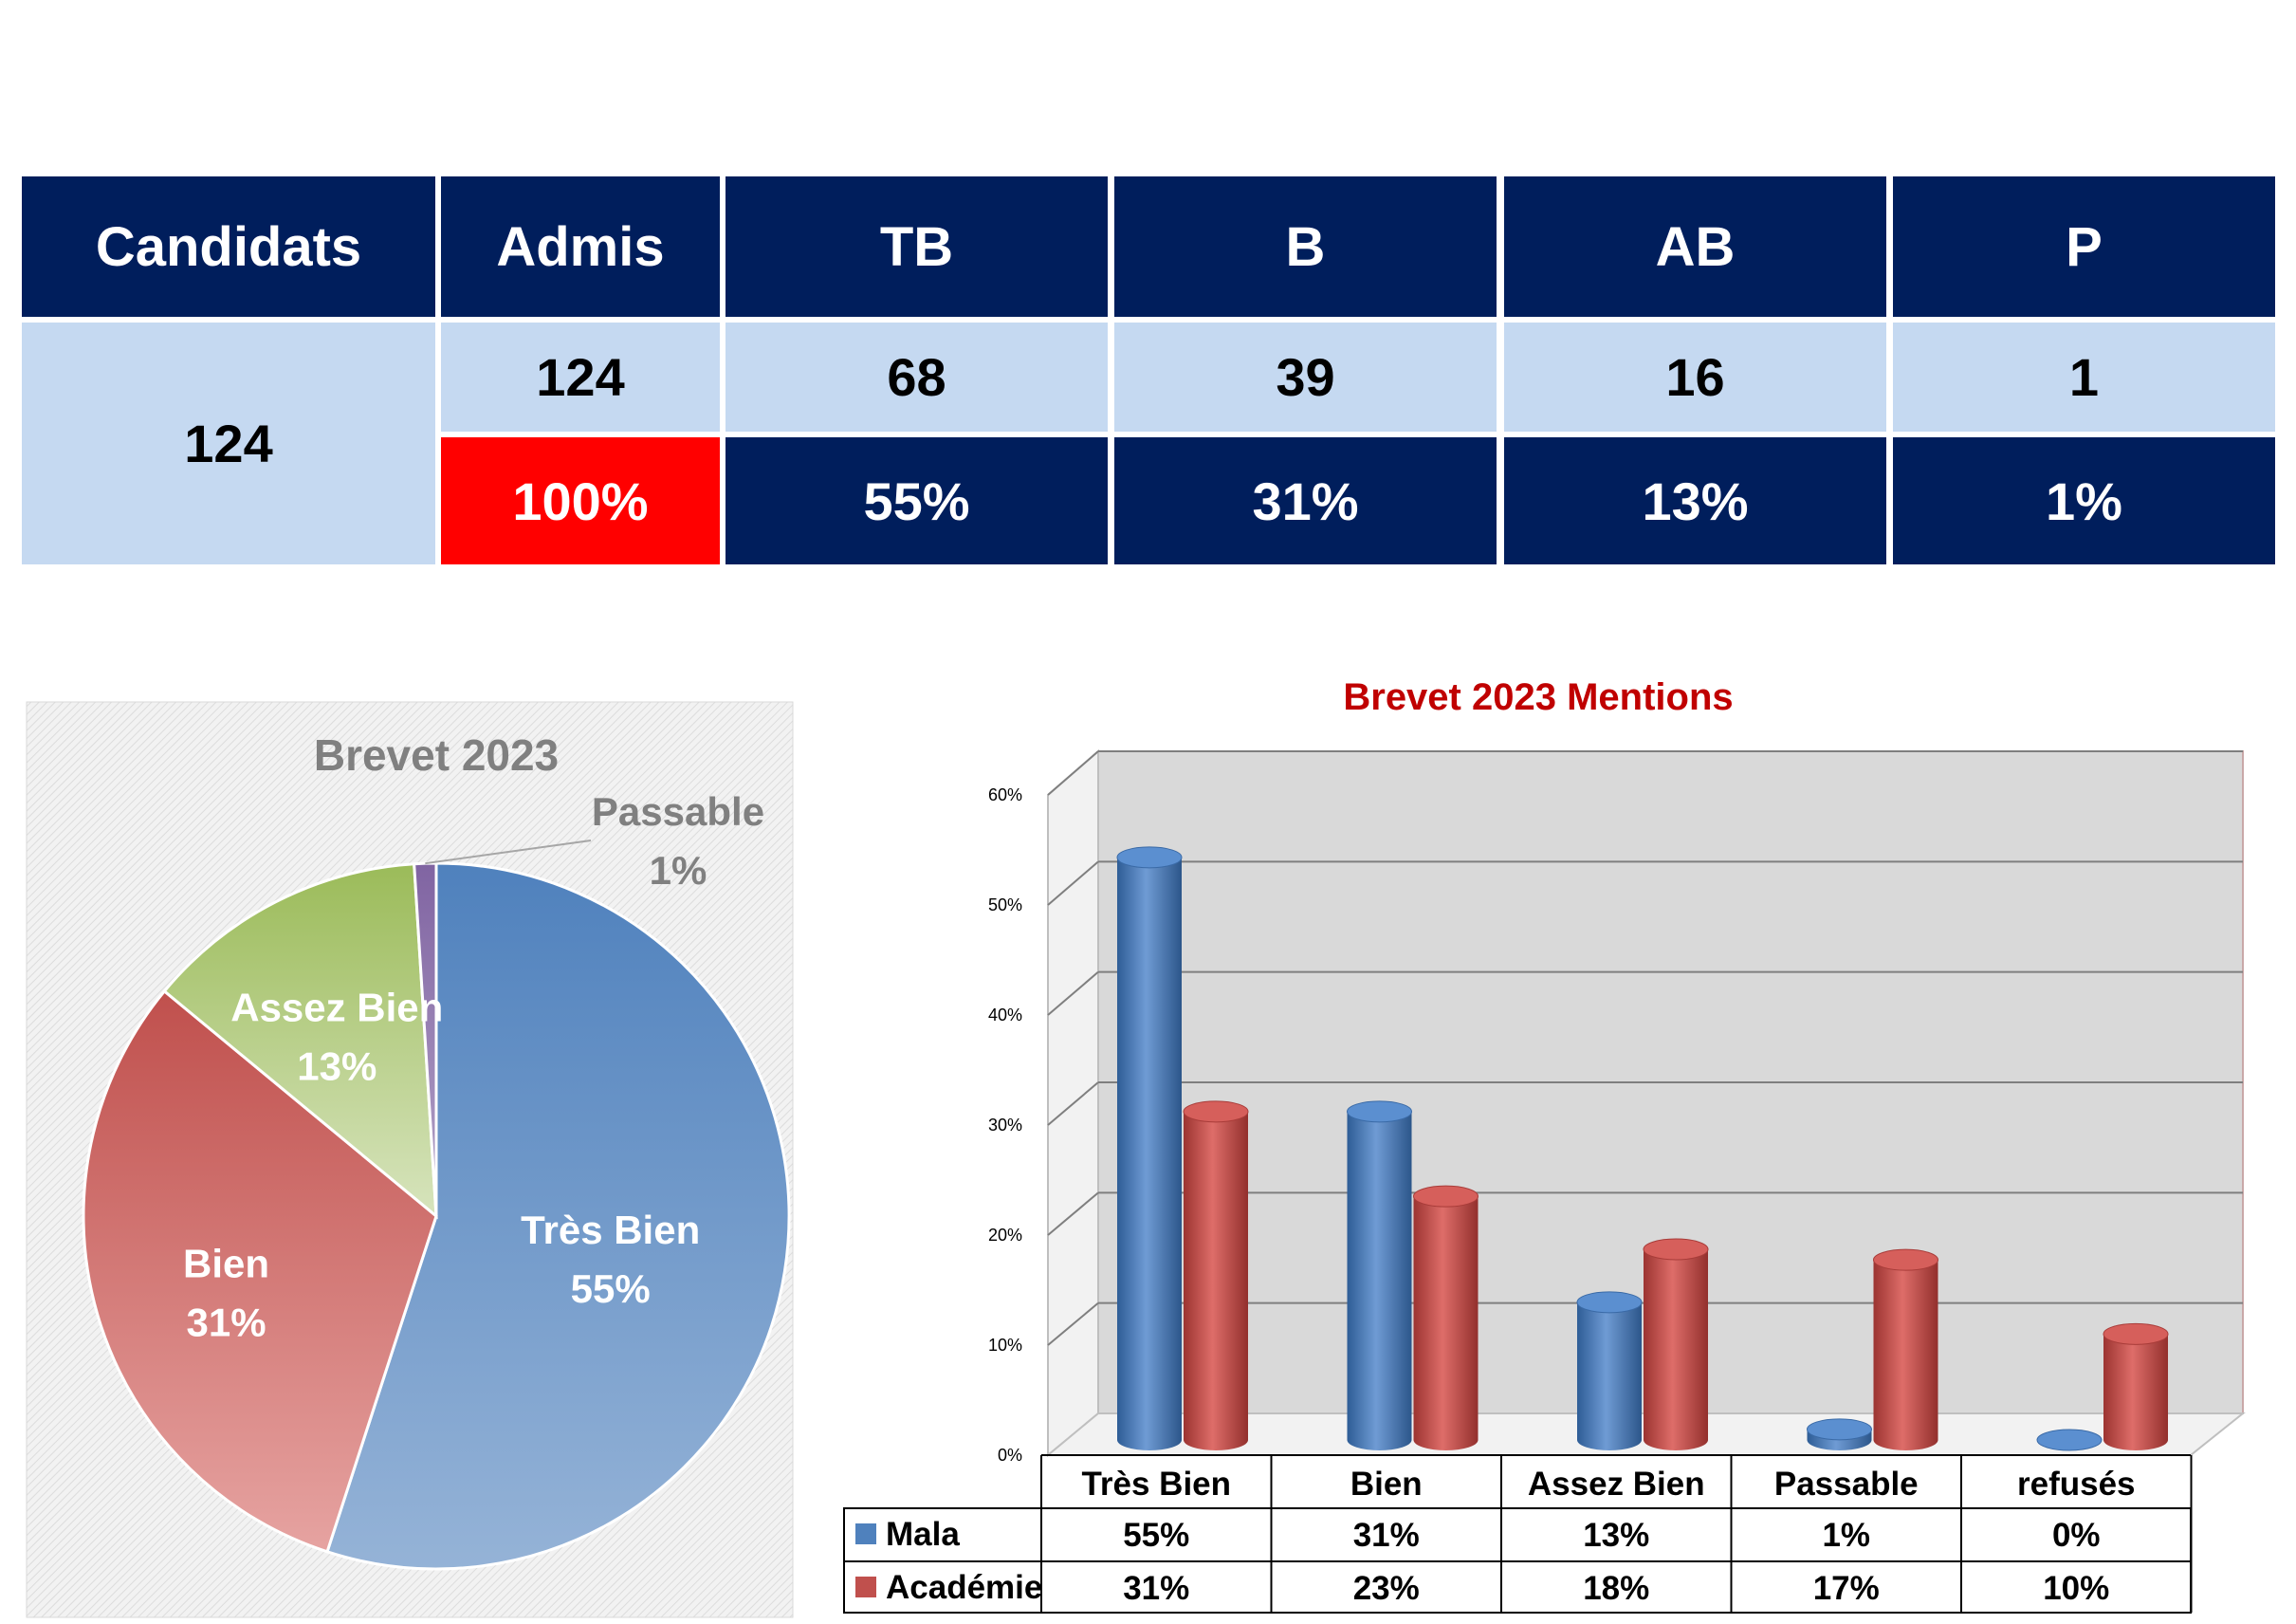 This screenshot has width=2296, height=1624. What do you see at coordinates (508, 853) in the screenshot?
I see `pie-leader-line` at bounding box center [508, 853].